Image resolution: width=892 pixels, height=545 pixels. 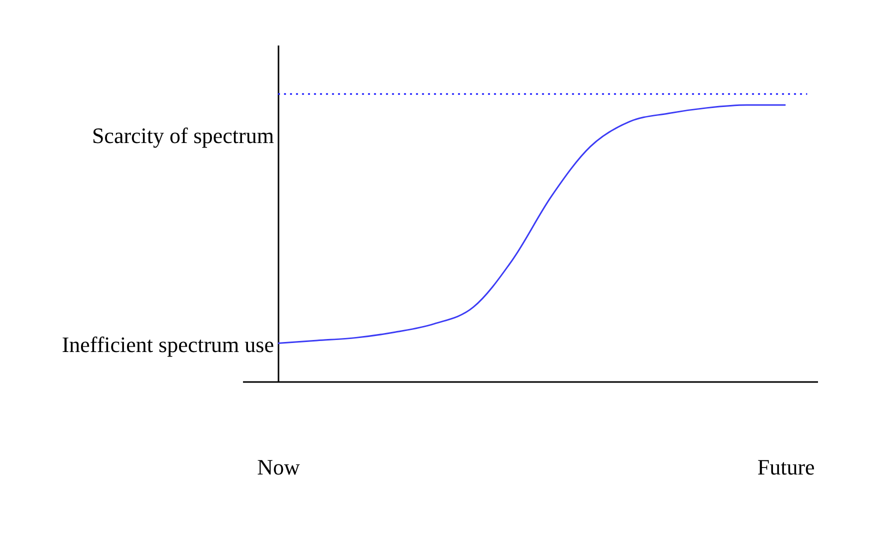 What do you see at coordinates (168, 344) in the screenshot?
I see `annotation: Inefficient spectrum use` at bounding box center [168, 344].